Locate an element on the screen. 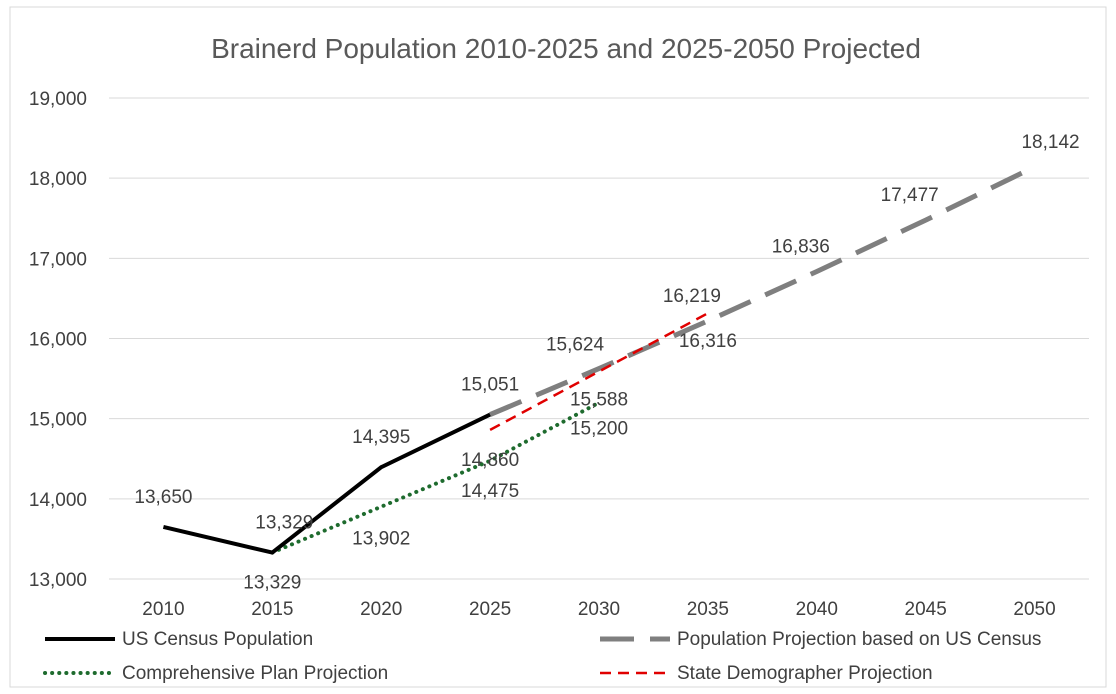  y-tick-label: 13,000 is located at coordinates (58, 580).